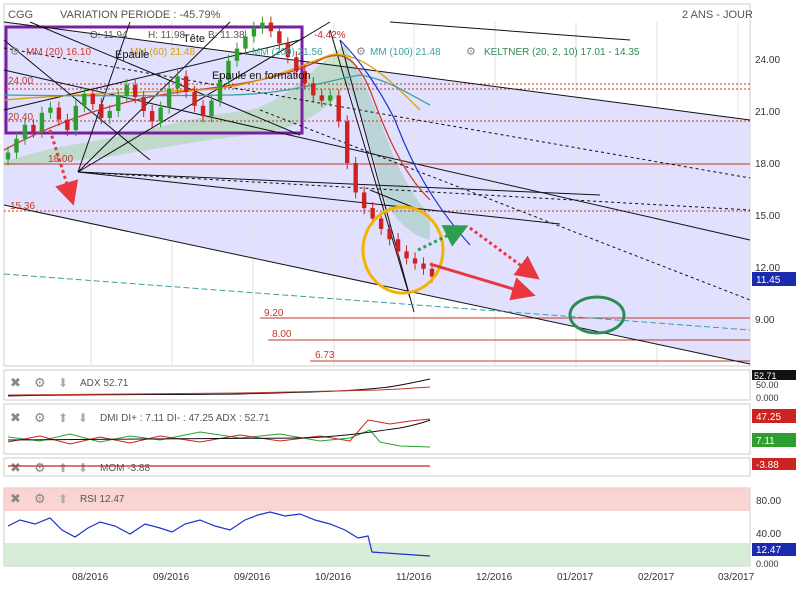 The height and width of the screenshot is (593, 802). What do you see at coordinates (765, 376) in the screenshot?
I see `adx-value: 52.71` at bounding box center [765, 376].